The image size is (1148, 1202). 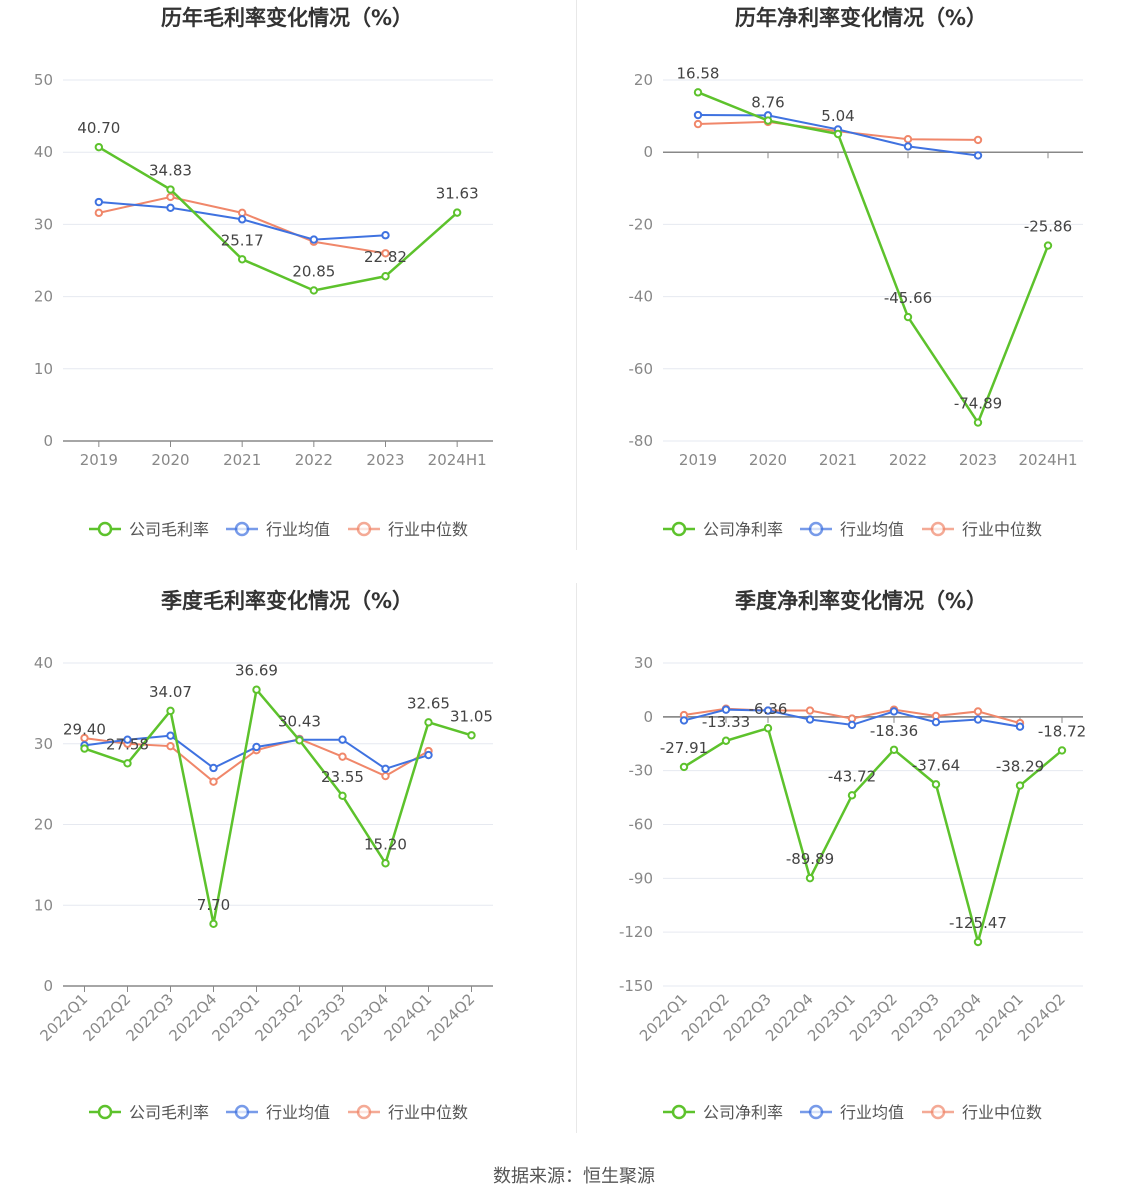 What do you see at coordinates (641, 297) in the screenshot?
I see `y-tick-label: -40` at bounding box center [641, 297].